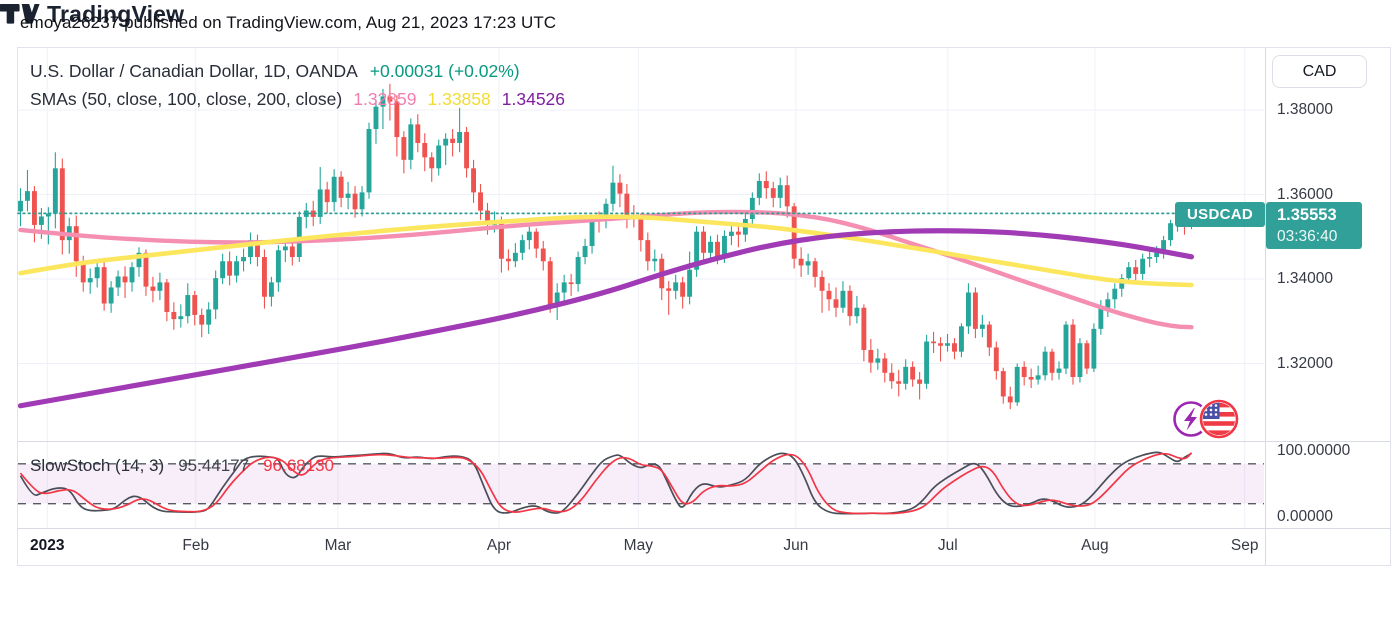  Describe the element at coordinates (47, 545) in the screenshot. I see `time-axis-label-2023: 2023` at that location.